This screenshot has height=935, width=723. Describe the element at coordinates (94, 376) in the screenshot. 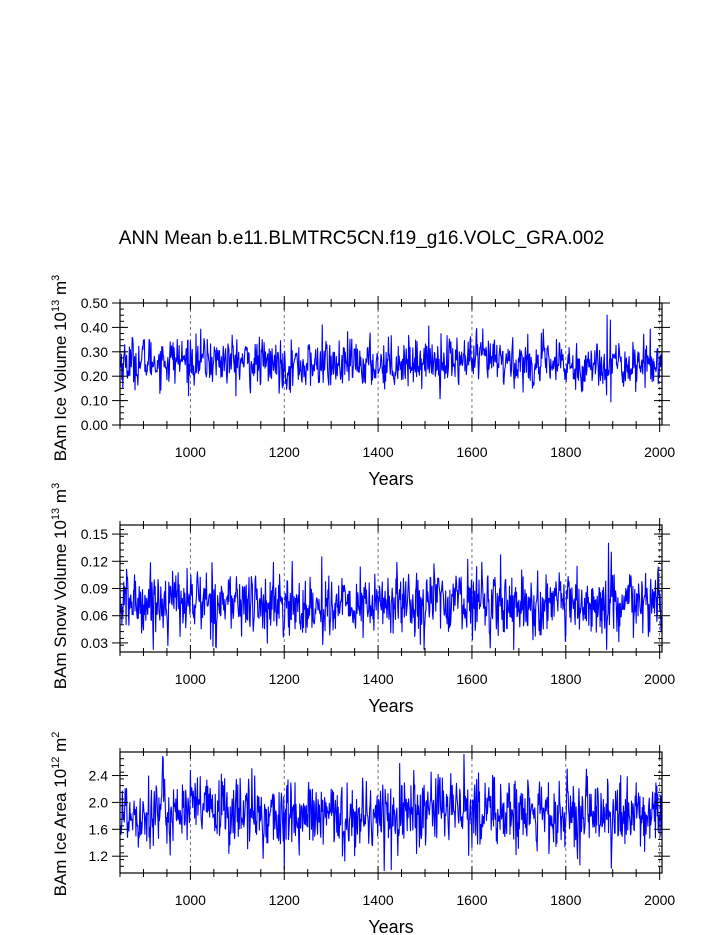

I see `y-tick-label: 0.20` at that location.